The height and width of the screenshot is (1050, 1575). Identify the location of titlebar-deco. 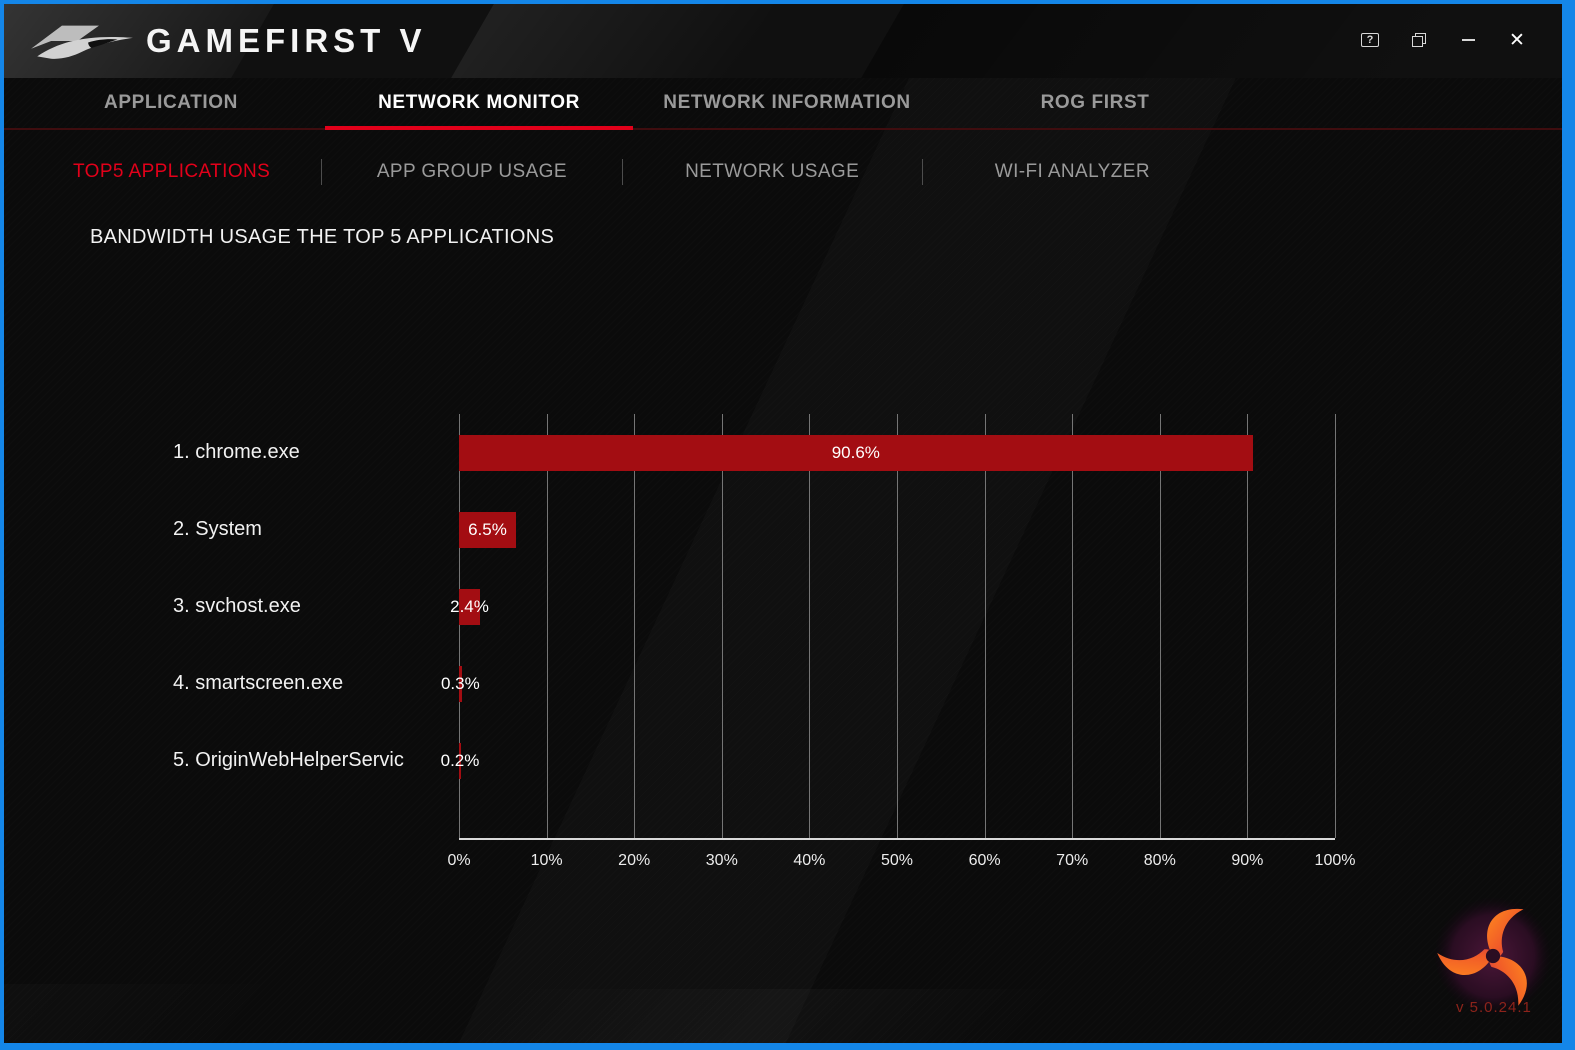
(614, 41).